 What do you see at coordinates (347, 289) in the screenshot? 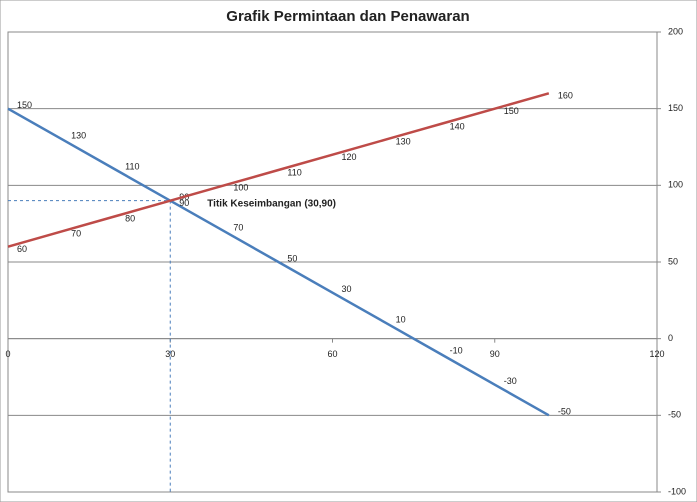
I see `data-label: 30` at bounding box center [347, 289].